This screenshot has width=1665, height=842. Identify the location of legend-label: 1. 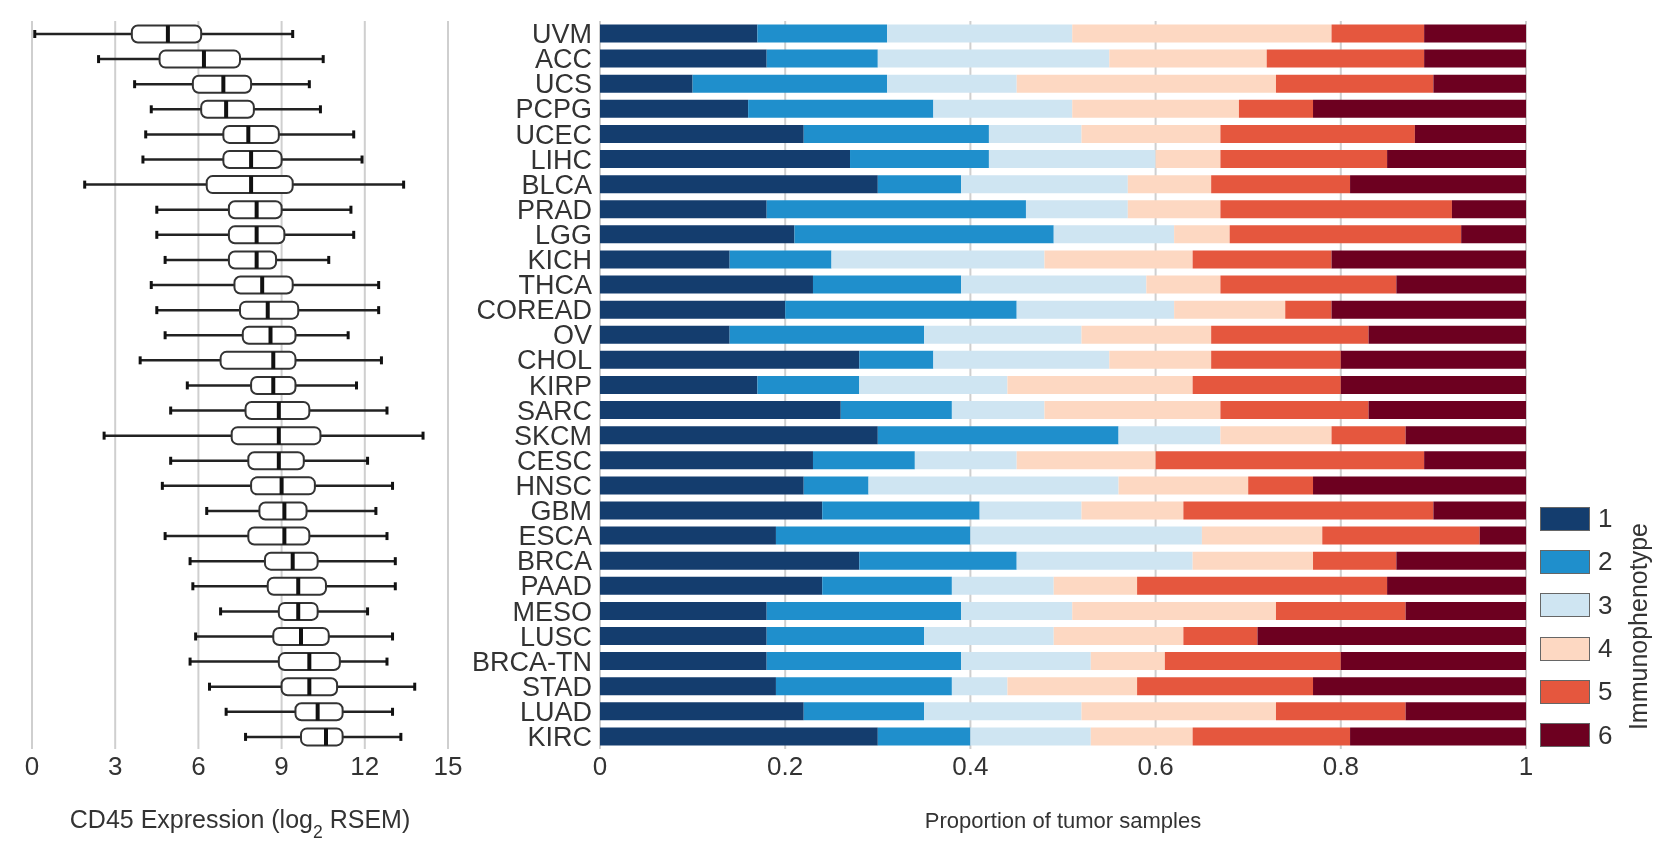
(1605, 519).